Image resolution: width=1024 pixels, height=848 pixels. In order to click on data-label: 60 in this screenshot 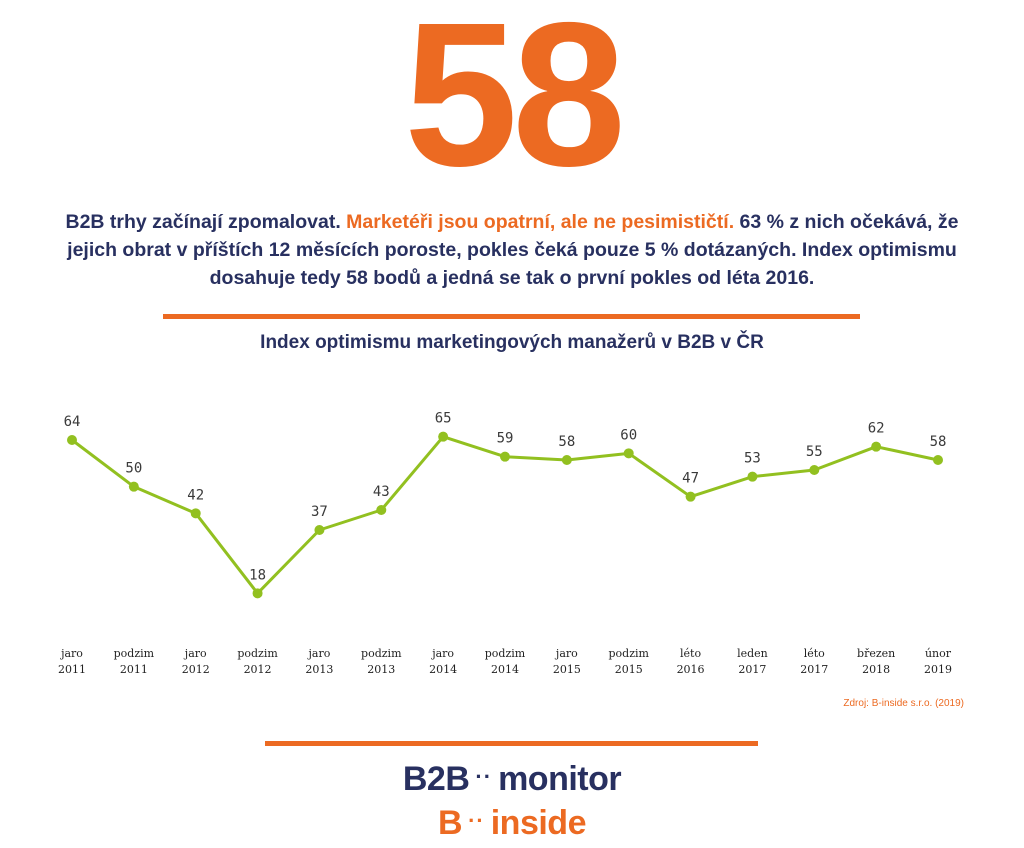, I will do `click(628, 435)`.